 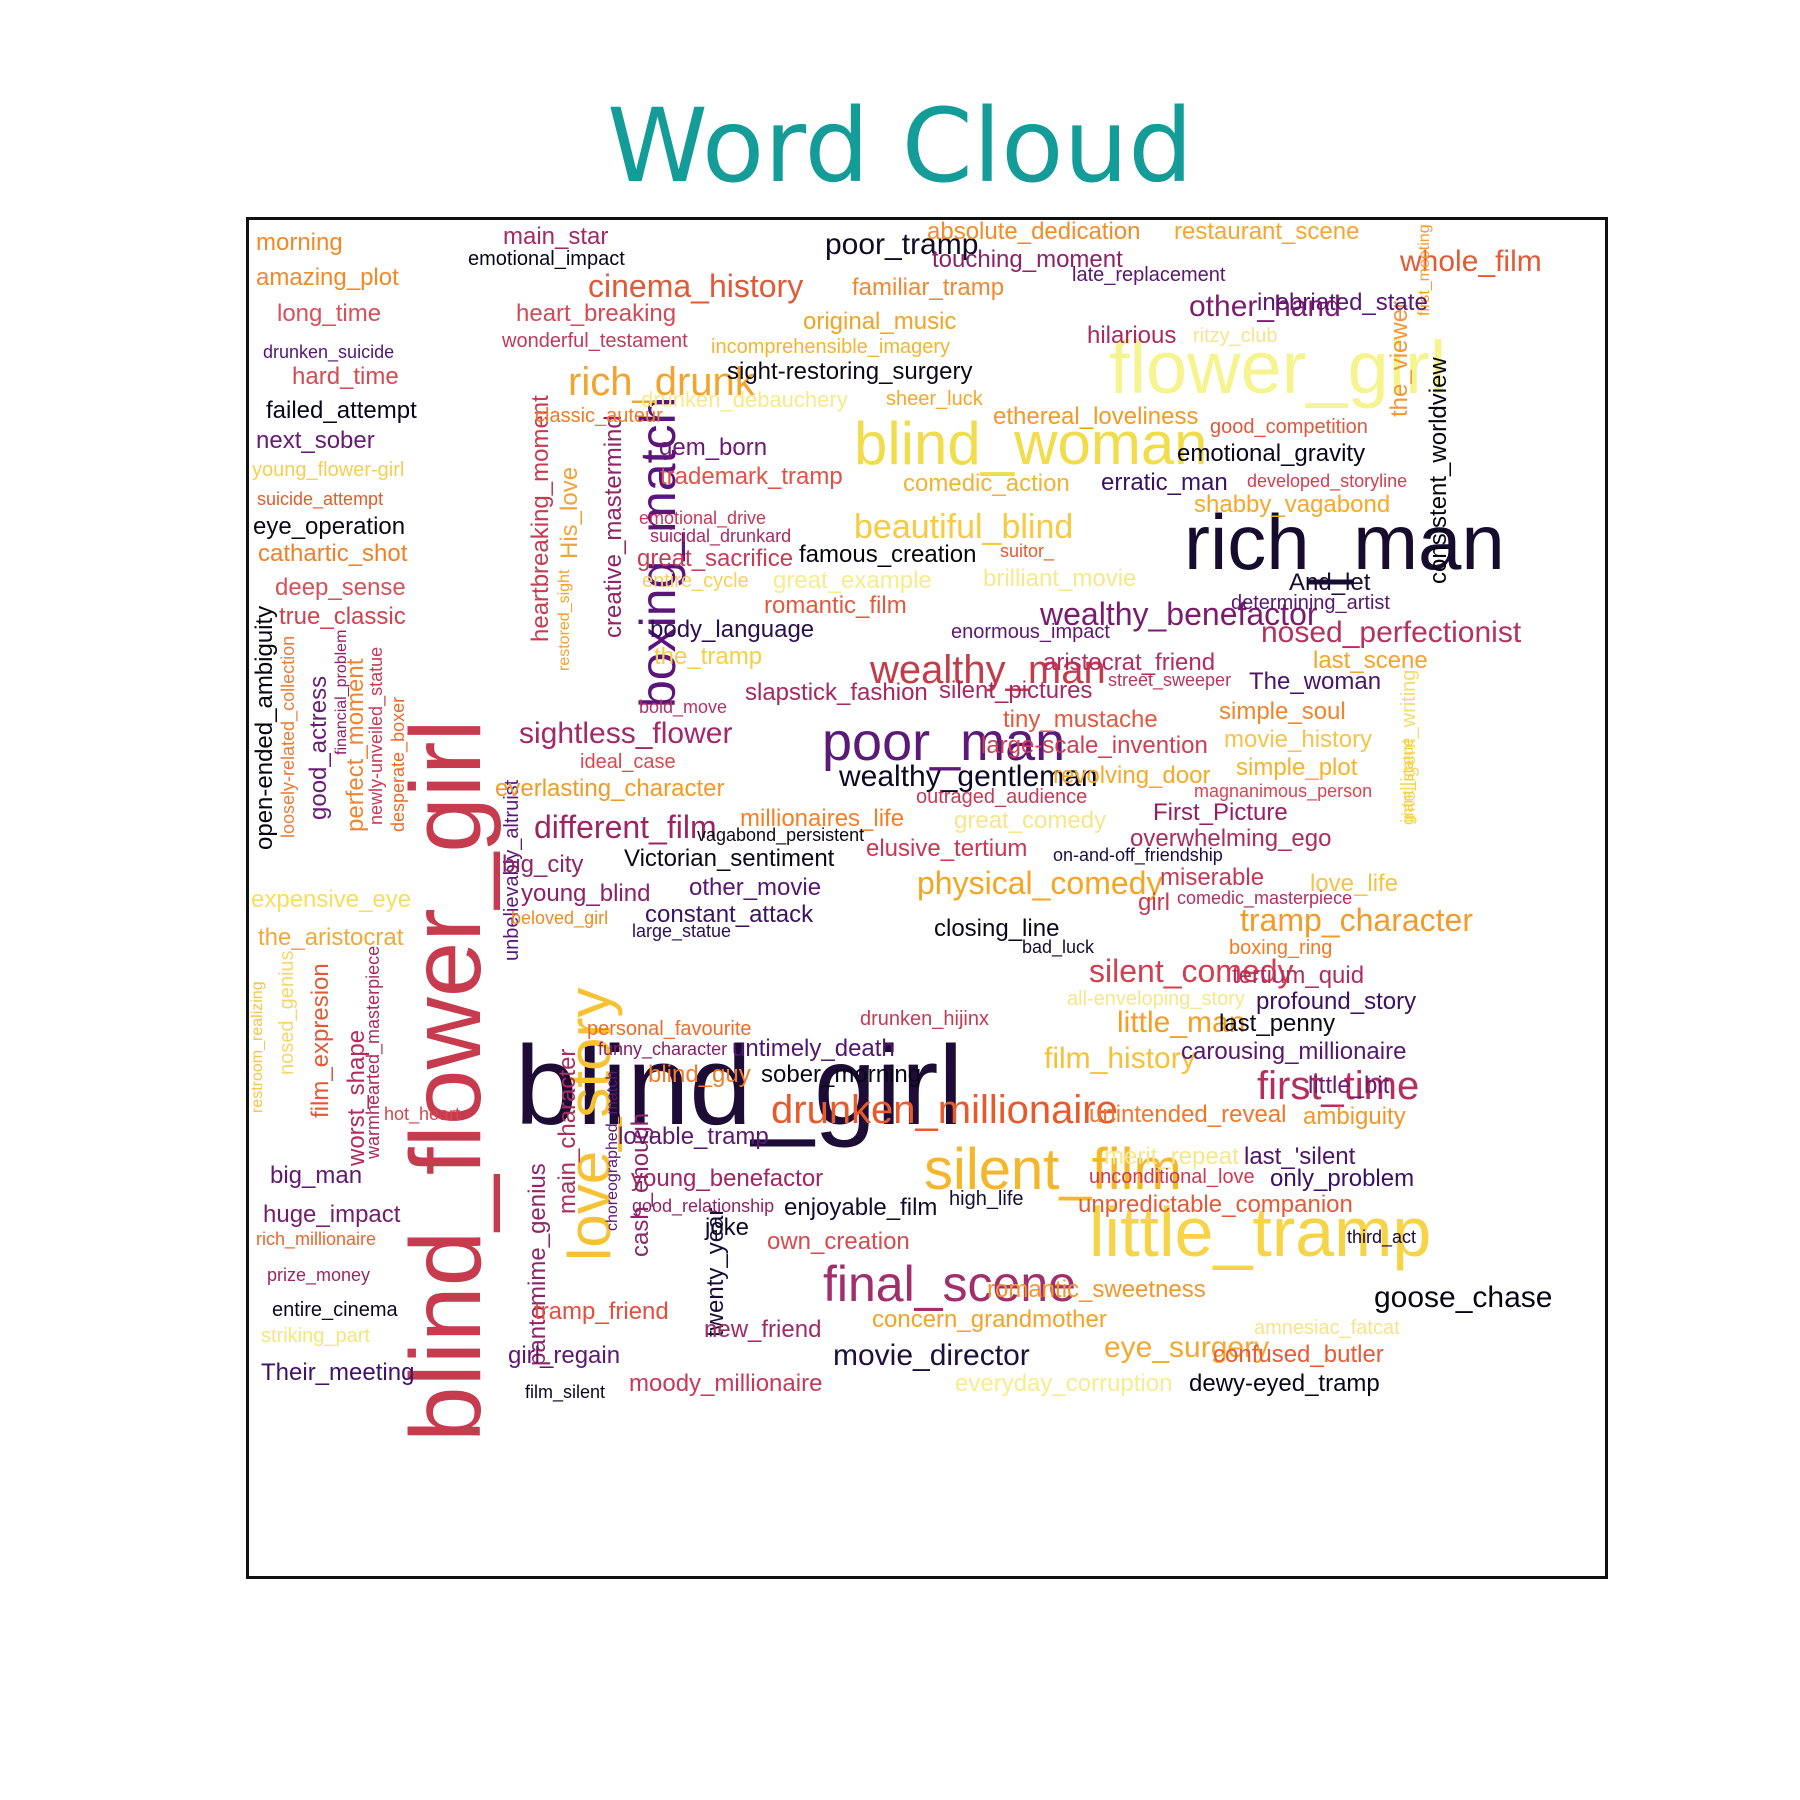 I want to click on cloud-word: silent_comedy, so click(x=1191, y=971).